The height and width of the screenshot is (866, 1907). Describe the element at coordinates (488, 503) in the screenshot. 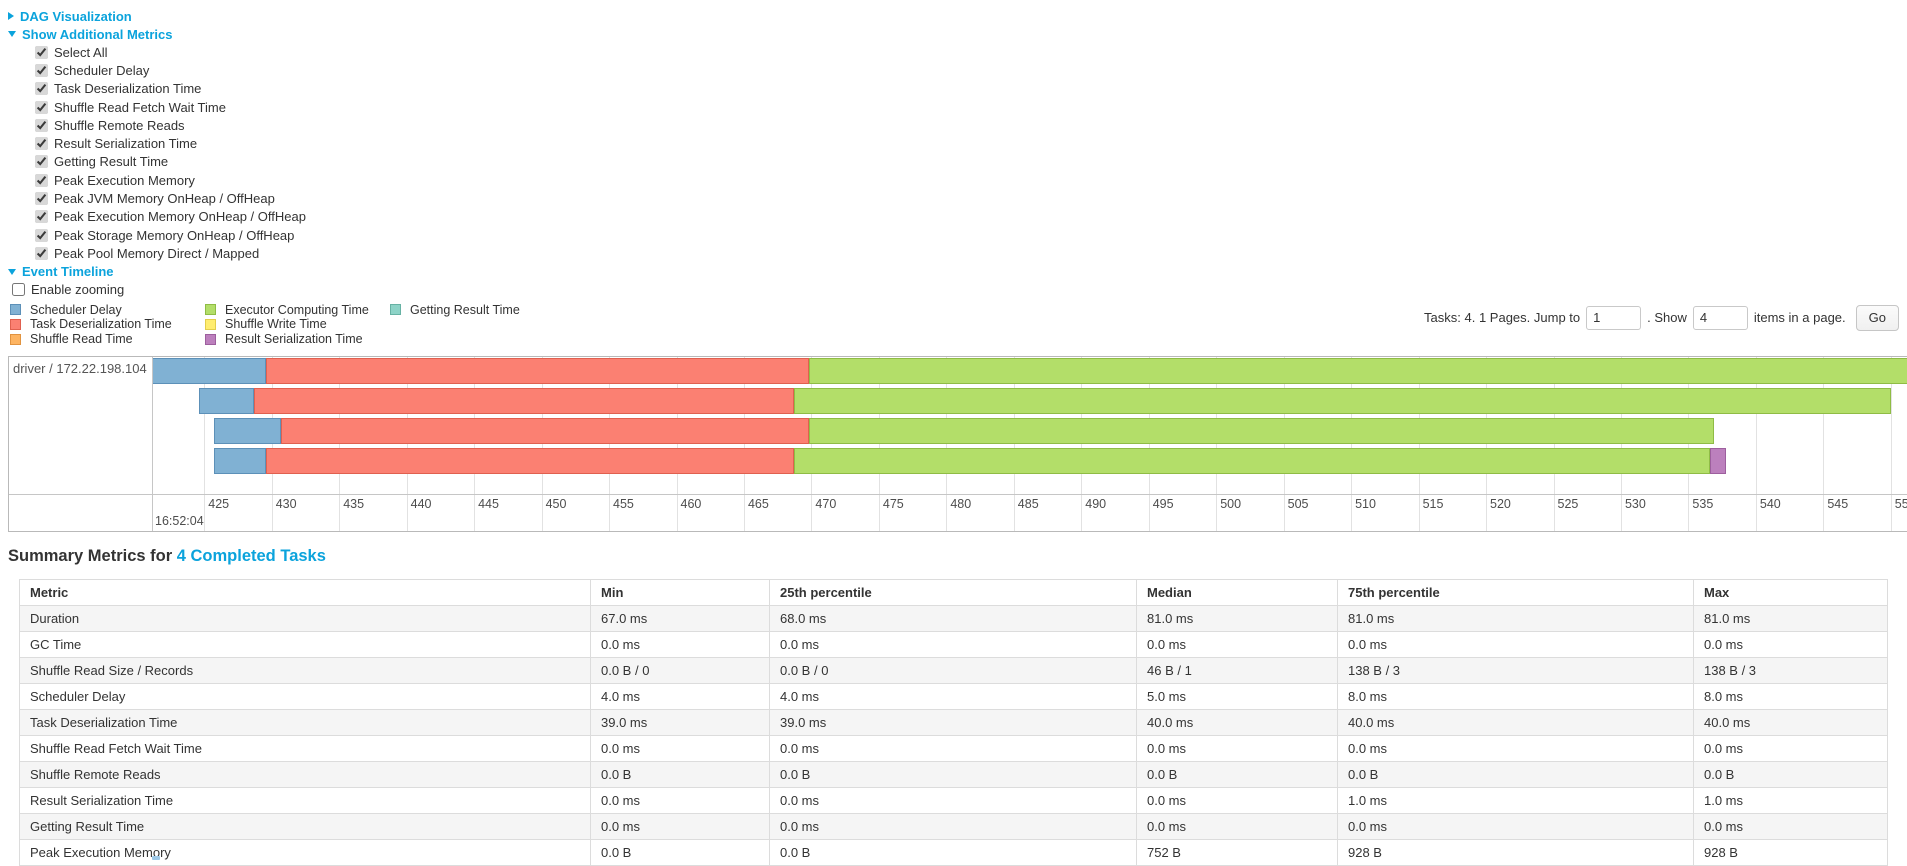

I see `timeline-tick-label: 445` at that location.